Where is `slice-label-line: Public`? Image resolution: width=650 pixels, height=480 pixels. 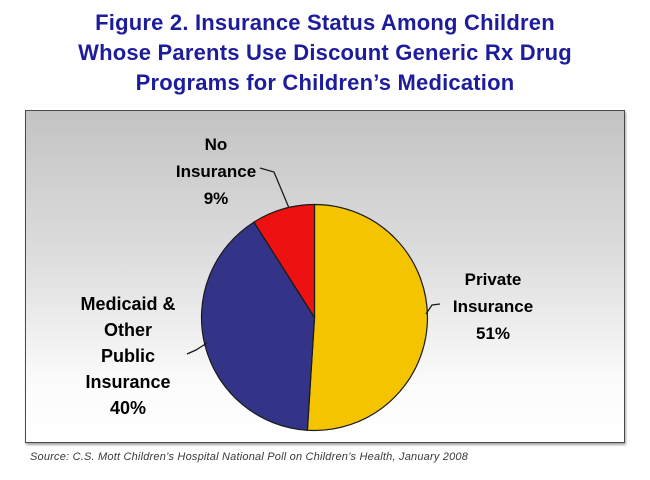
slice-label-line: Public is located at coordinates (127, 356).